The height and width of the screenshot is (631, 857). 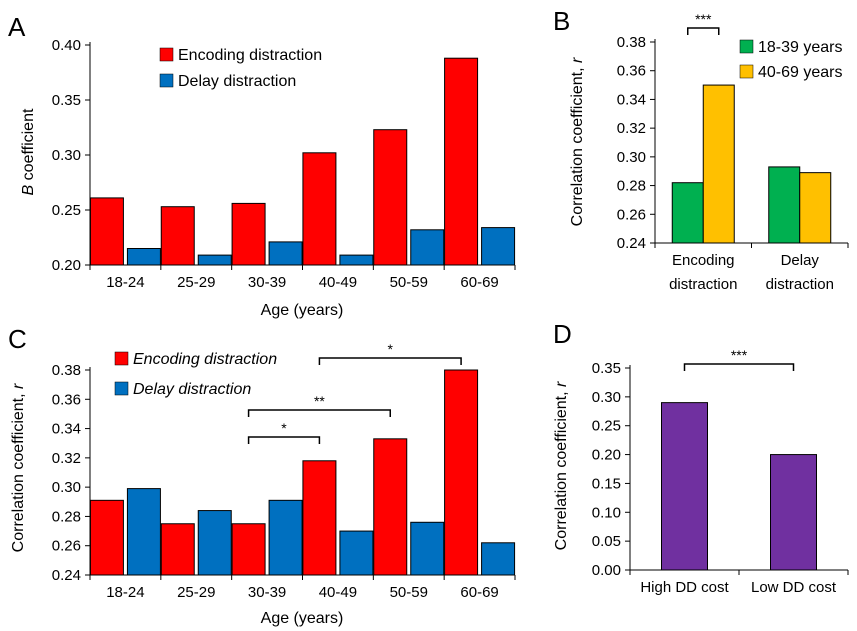 What do you see at coordinates (606, 541) in the screenshot?
I see `y-tick-label: 0.05` at bounding box center [606, 541].